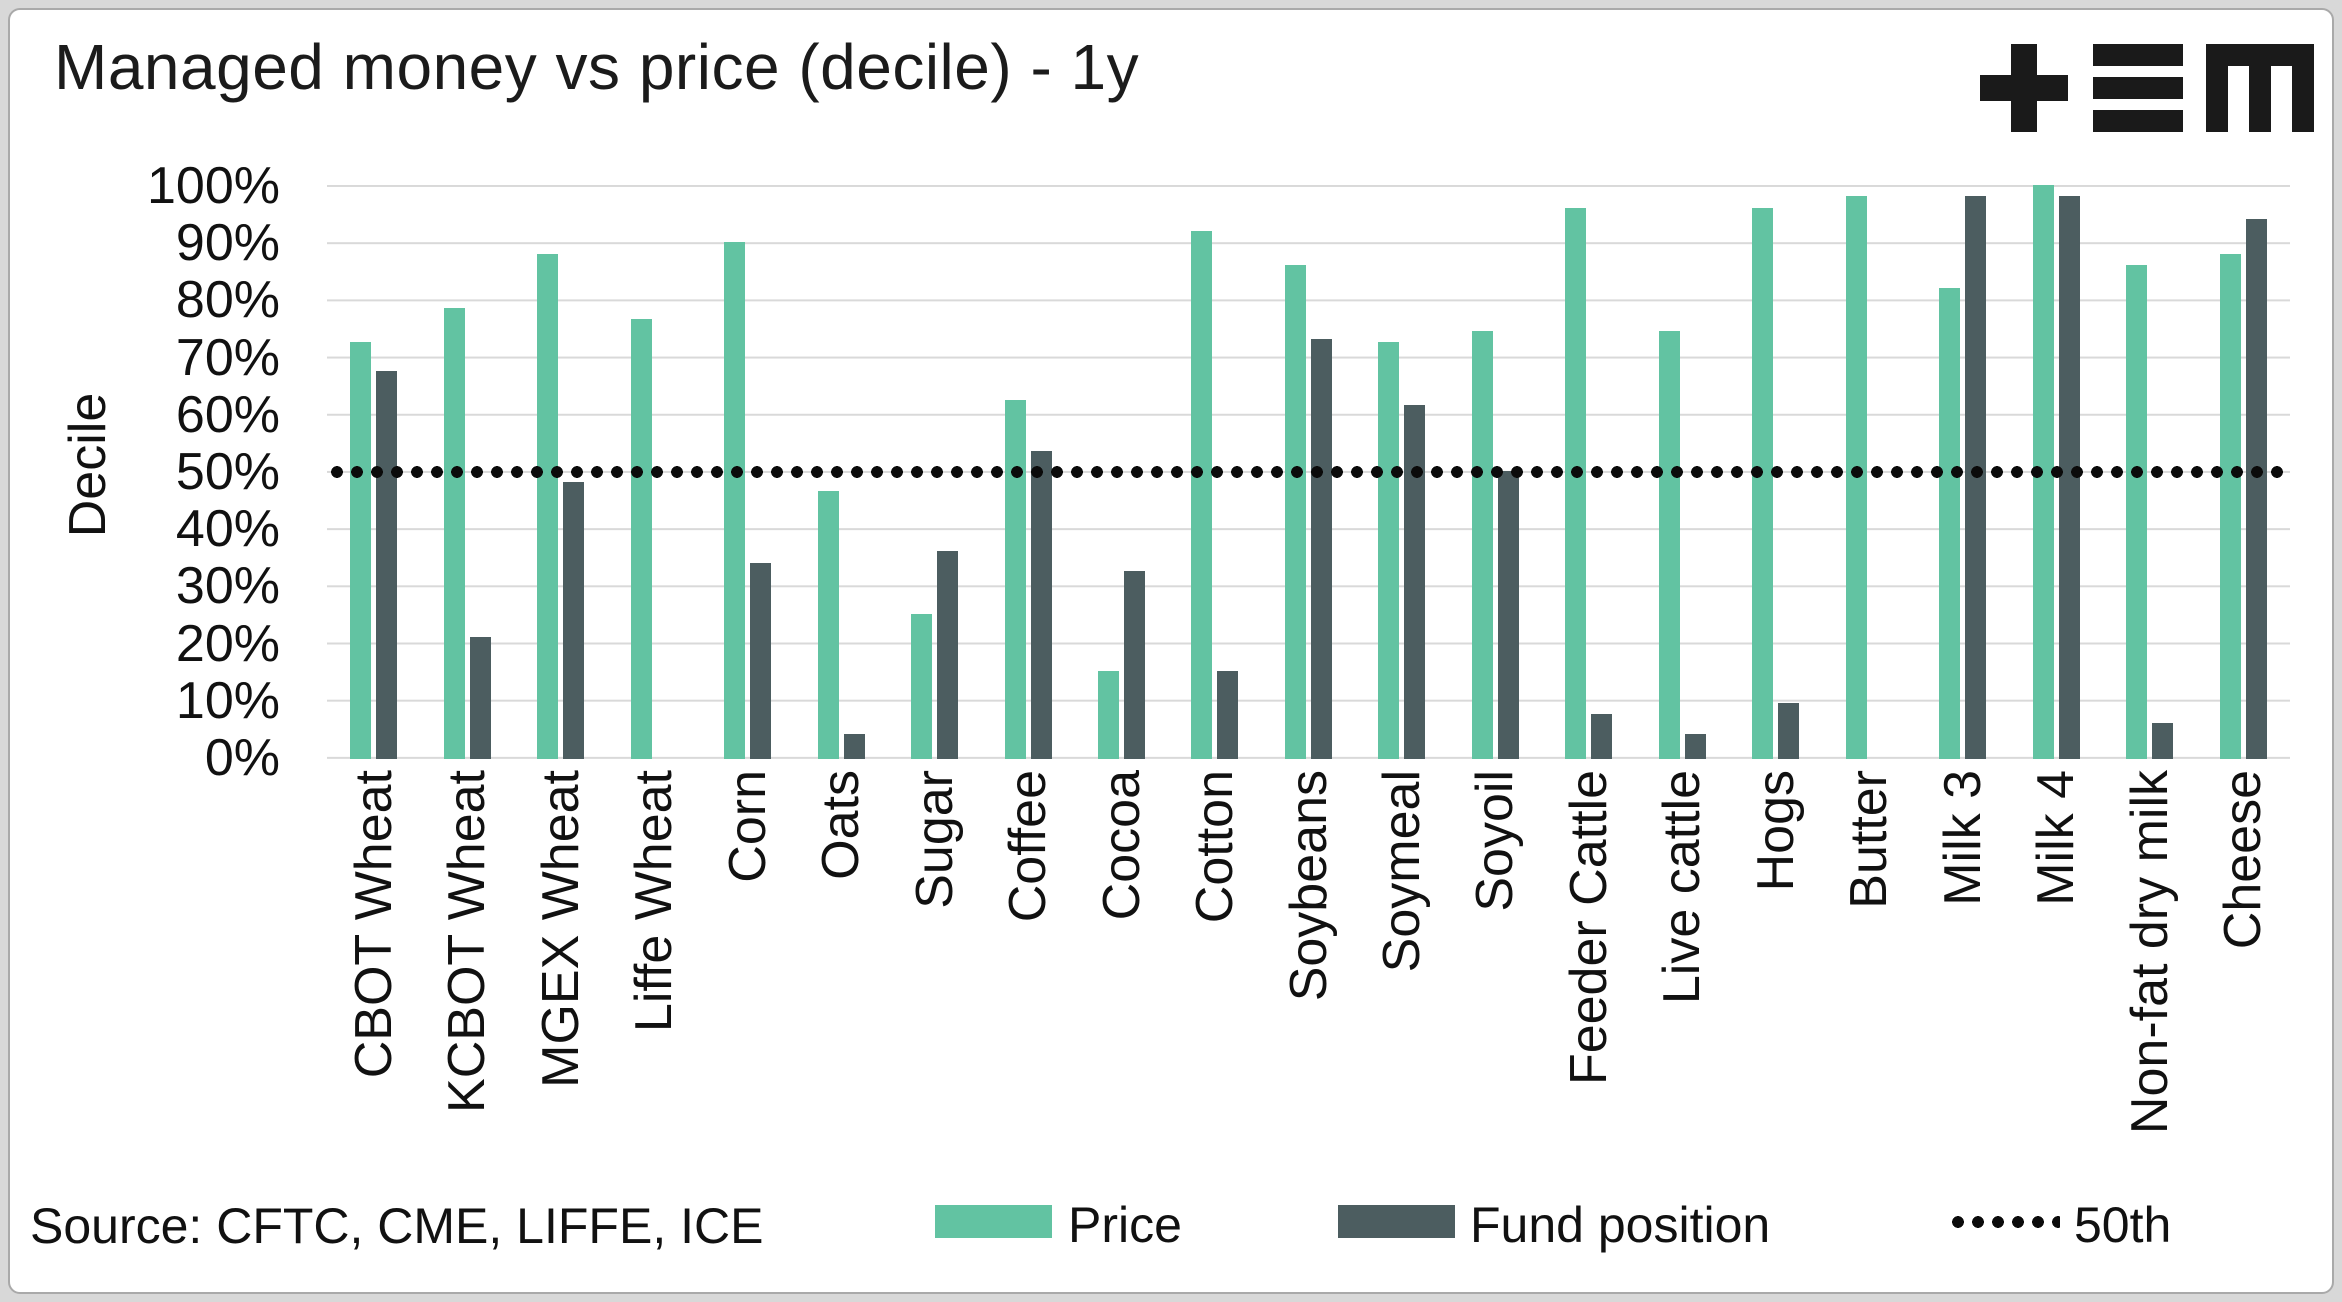  I want to click on legend-fund-swatch, so click(1396, 1221).